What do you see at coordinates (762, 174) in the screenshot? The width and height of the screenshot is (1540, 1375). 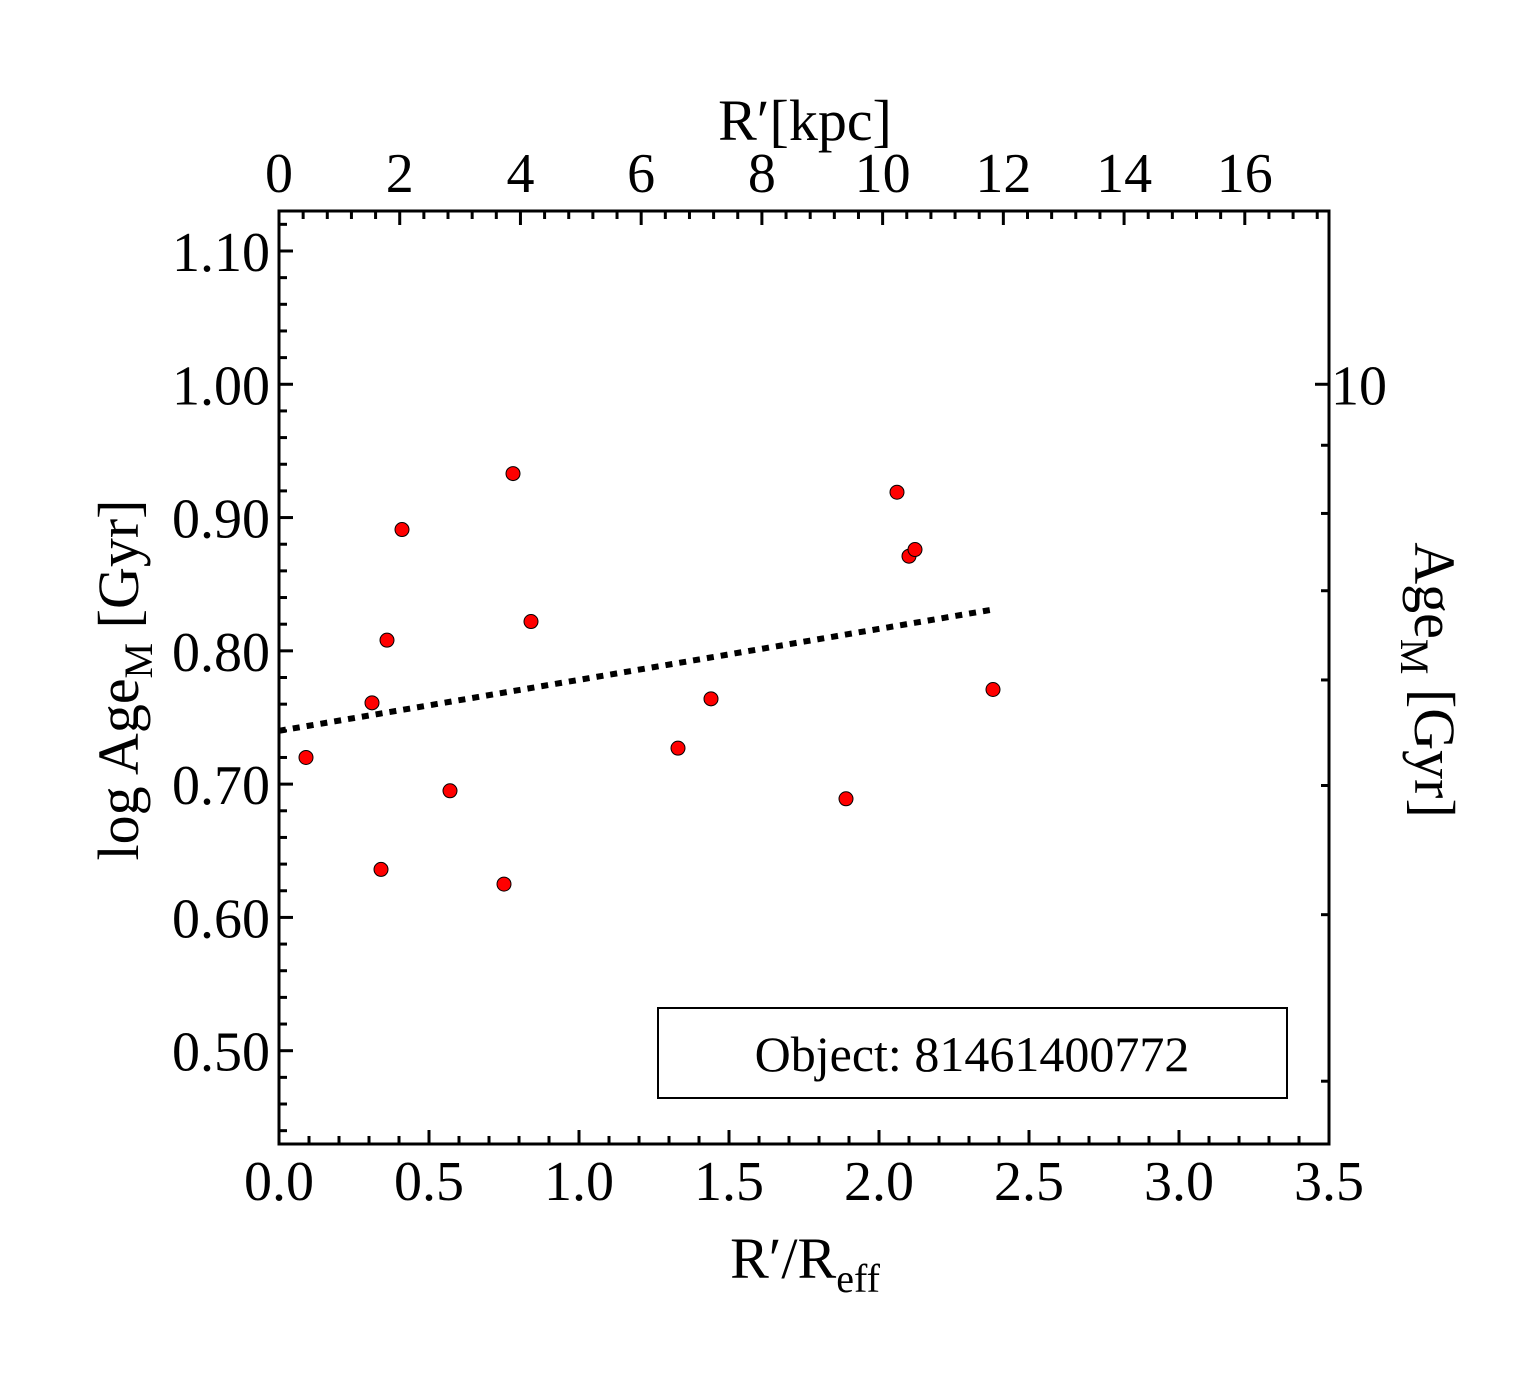 I see `x2-tick-label: 8` at bounding box center [762, 174].